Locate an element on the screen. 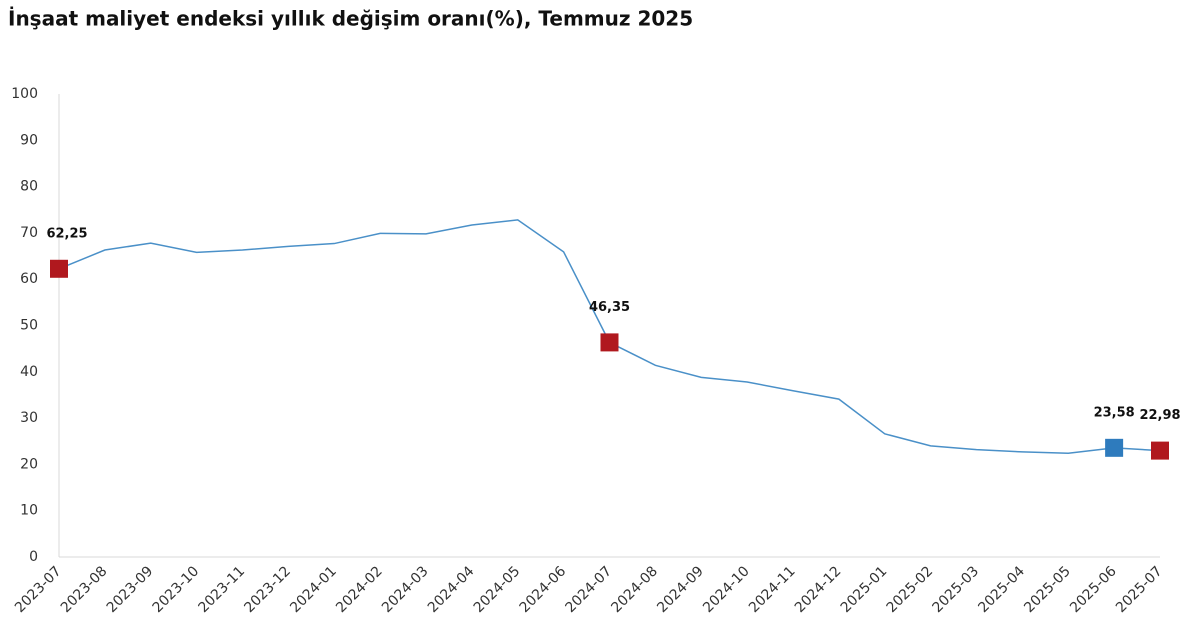  x-tick-label: 2023-12 is located at coordinates (267, 589).